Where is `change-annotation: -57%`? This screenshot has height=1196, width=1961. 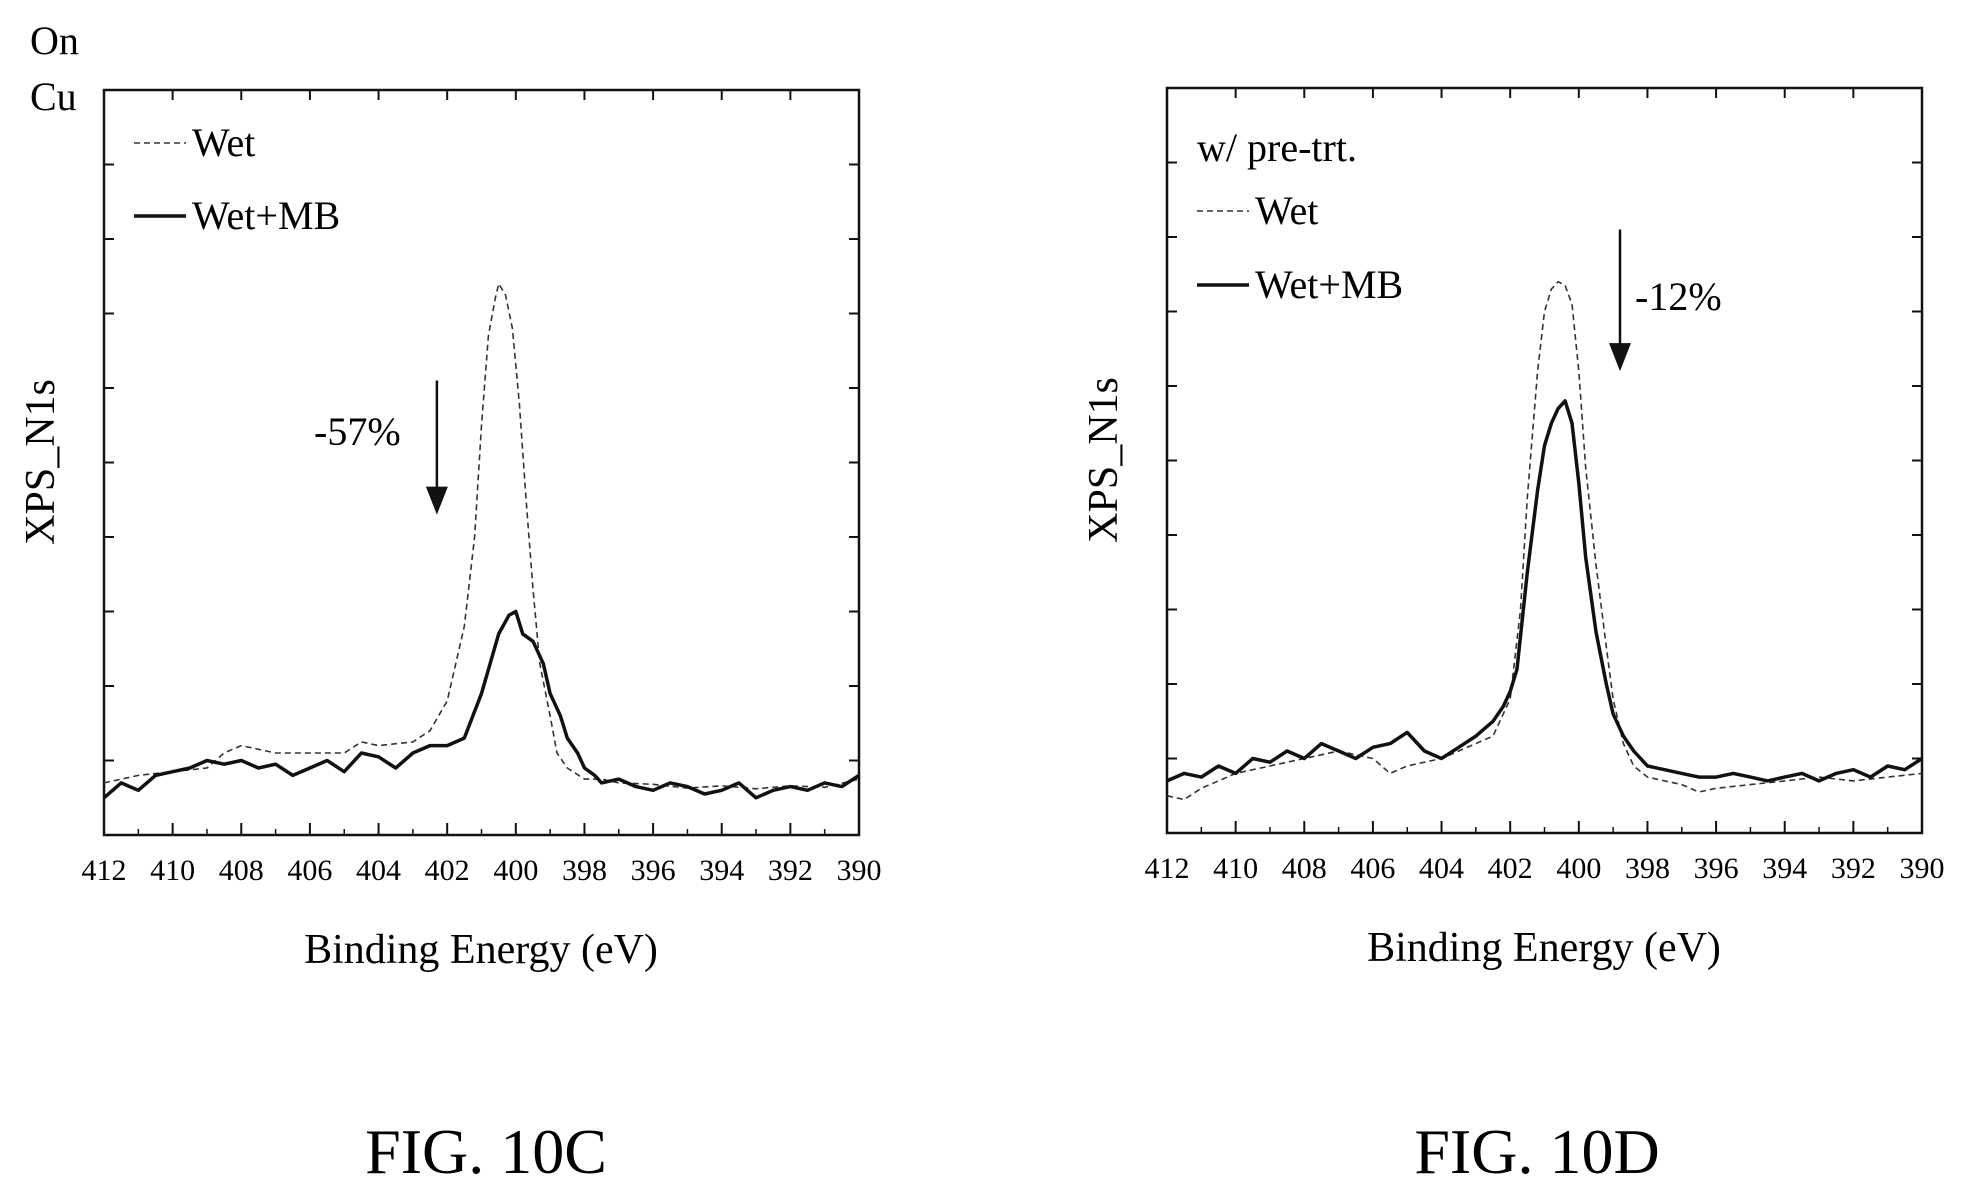
change-annotation: -57% is located at coordinates (381, 447).